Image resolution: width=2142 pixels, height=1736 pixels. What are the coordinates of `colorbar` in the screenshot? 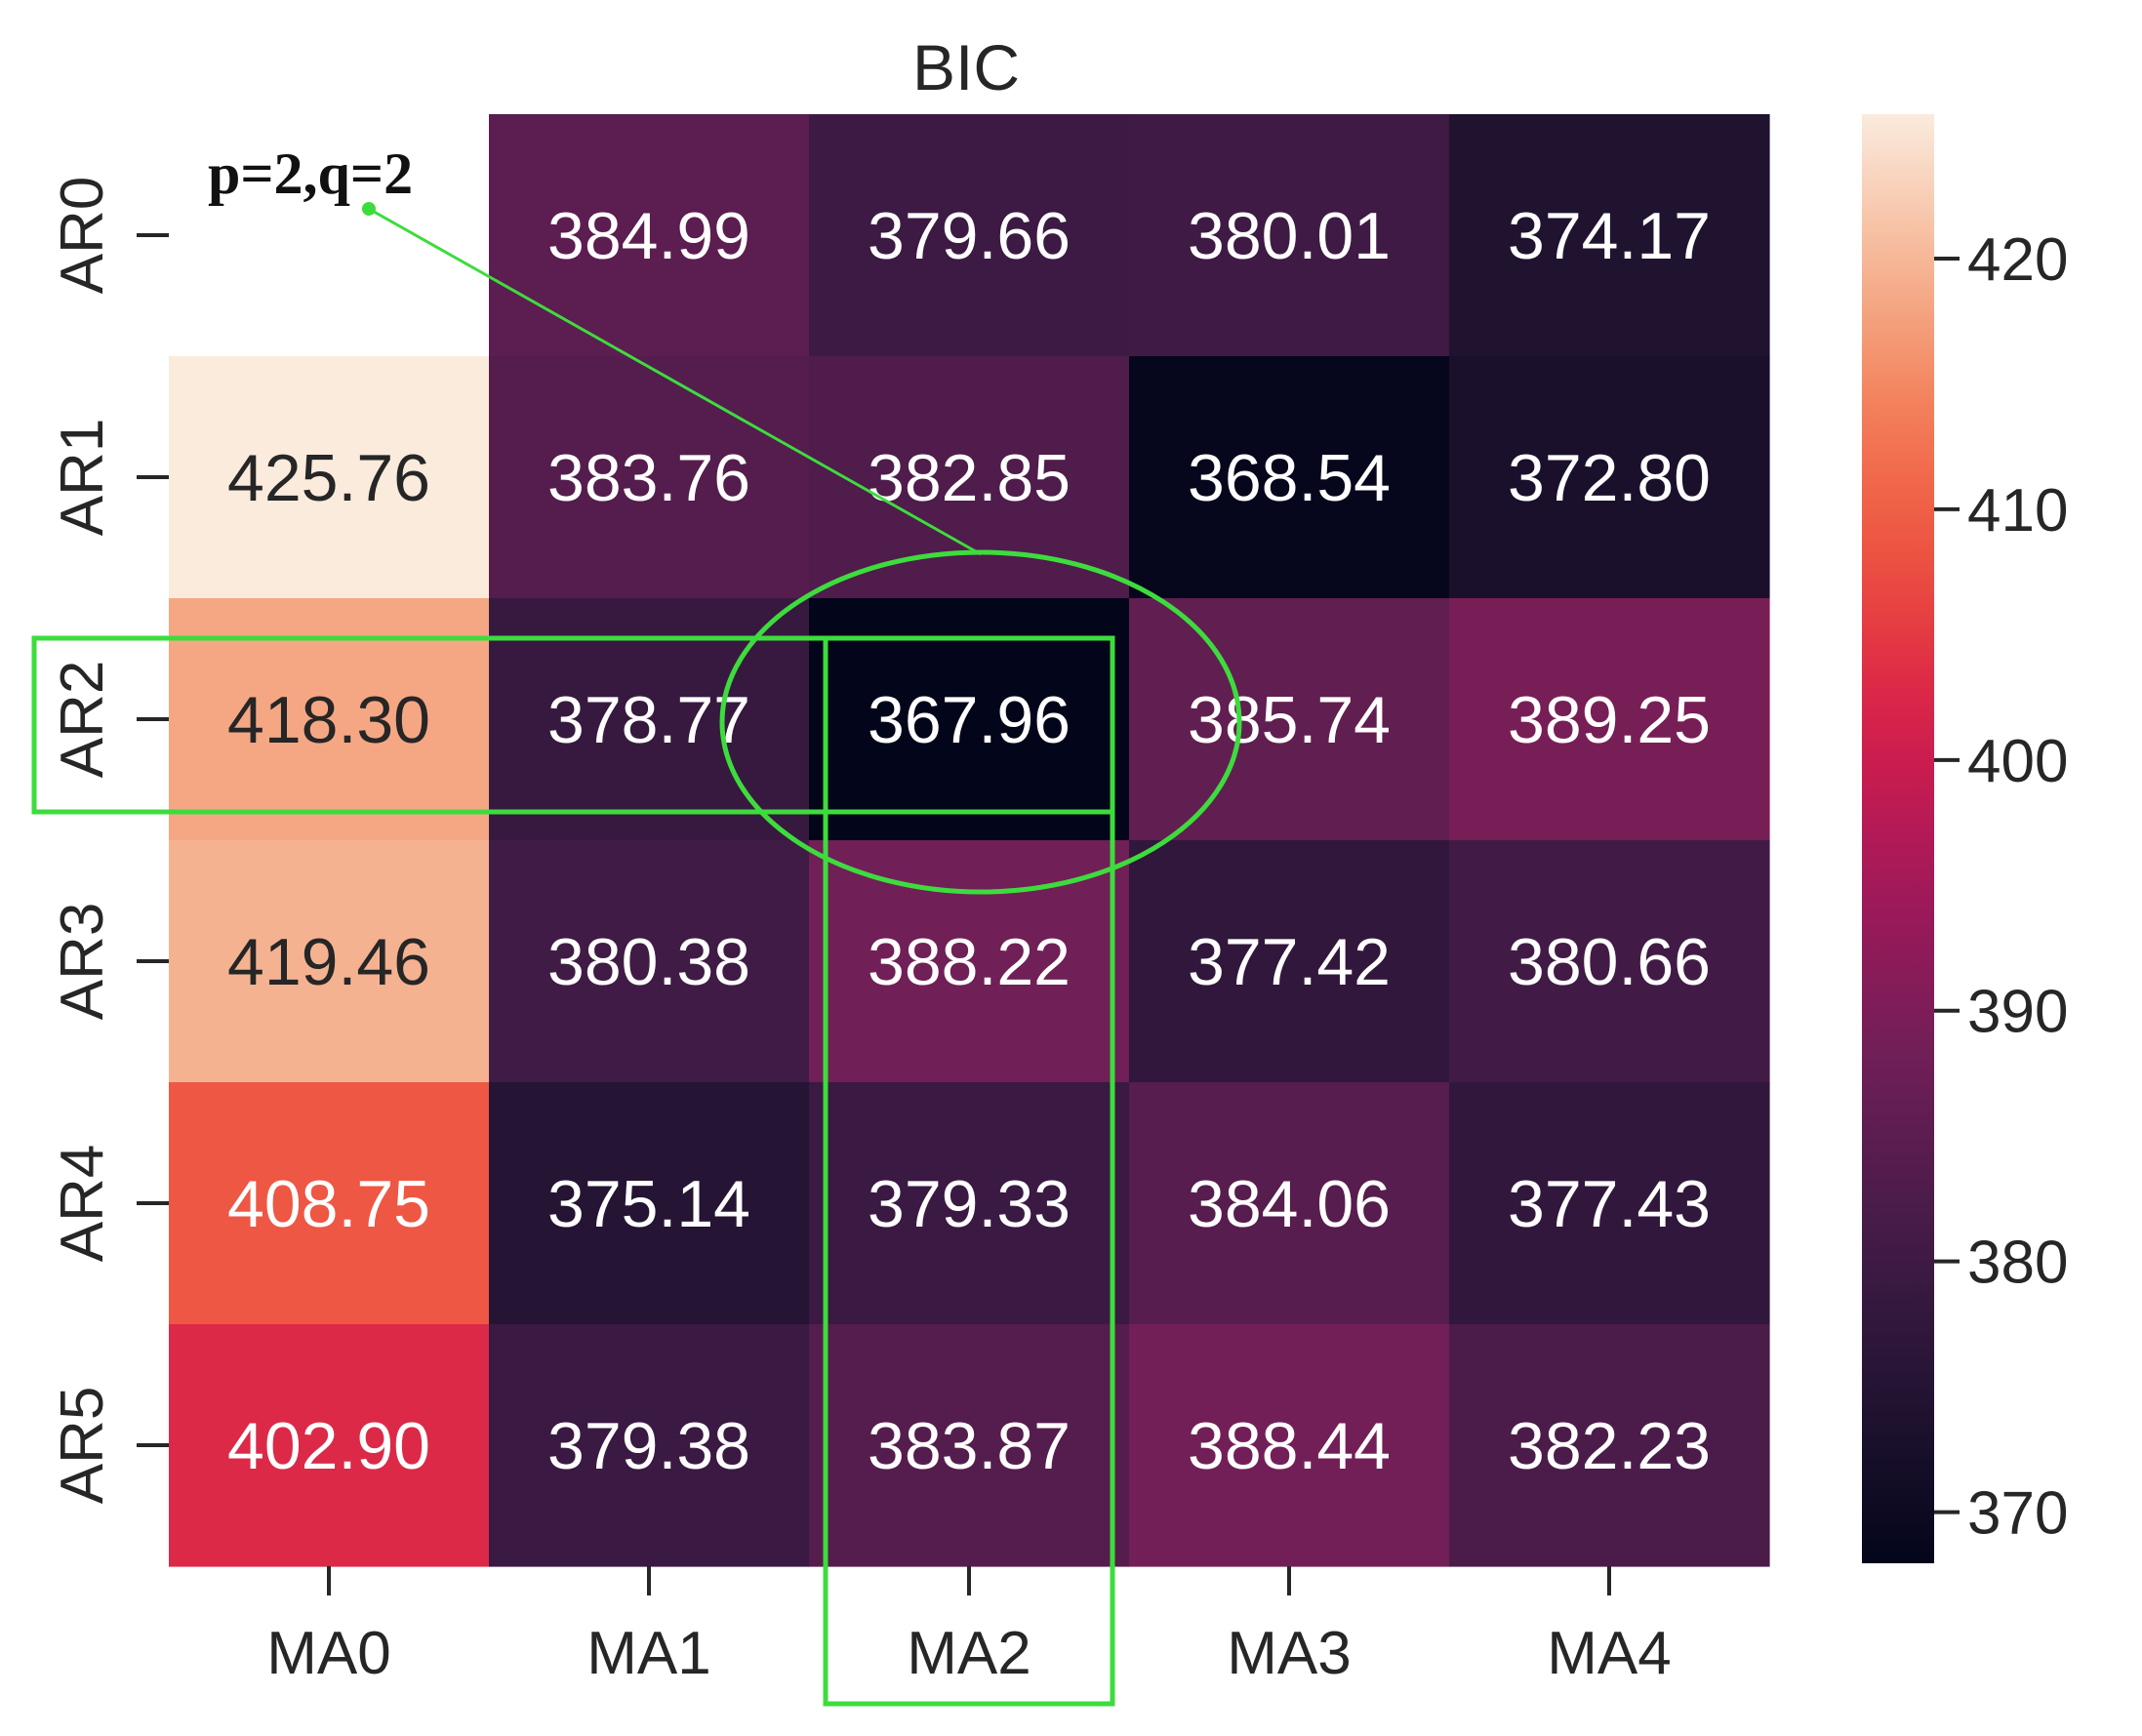 It's located at (1898, 838).